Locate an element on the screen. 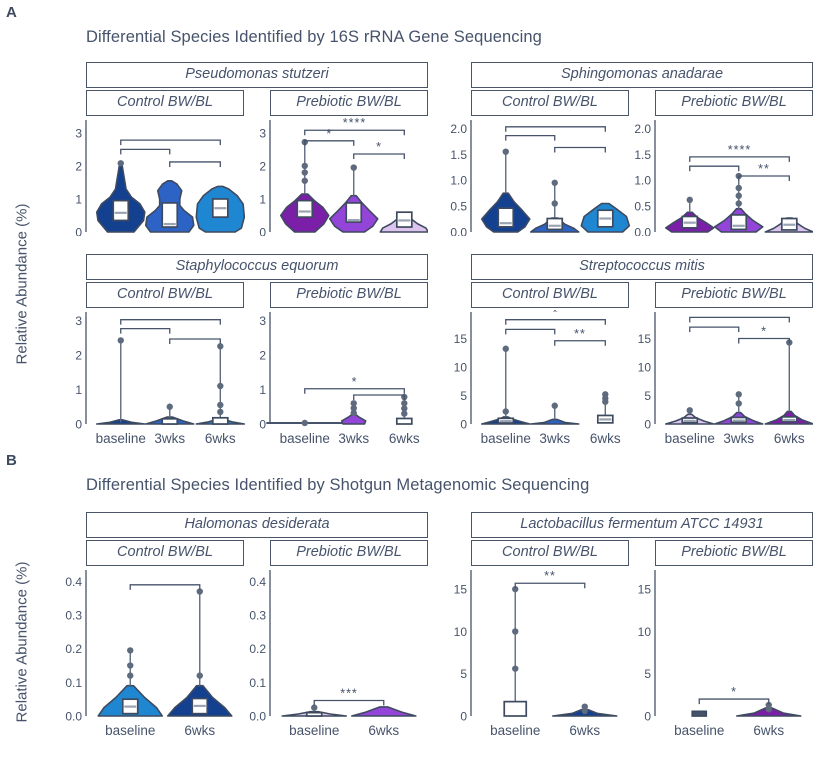  y-tick-label: 0.1 is located at coordinates (73, 683).